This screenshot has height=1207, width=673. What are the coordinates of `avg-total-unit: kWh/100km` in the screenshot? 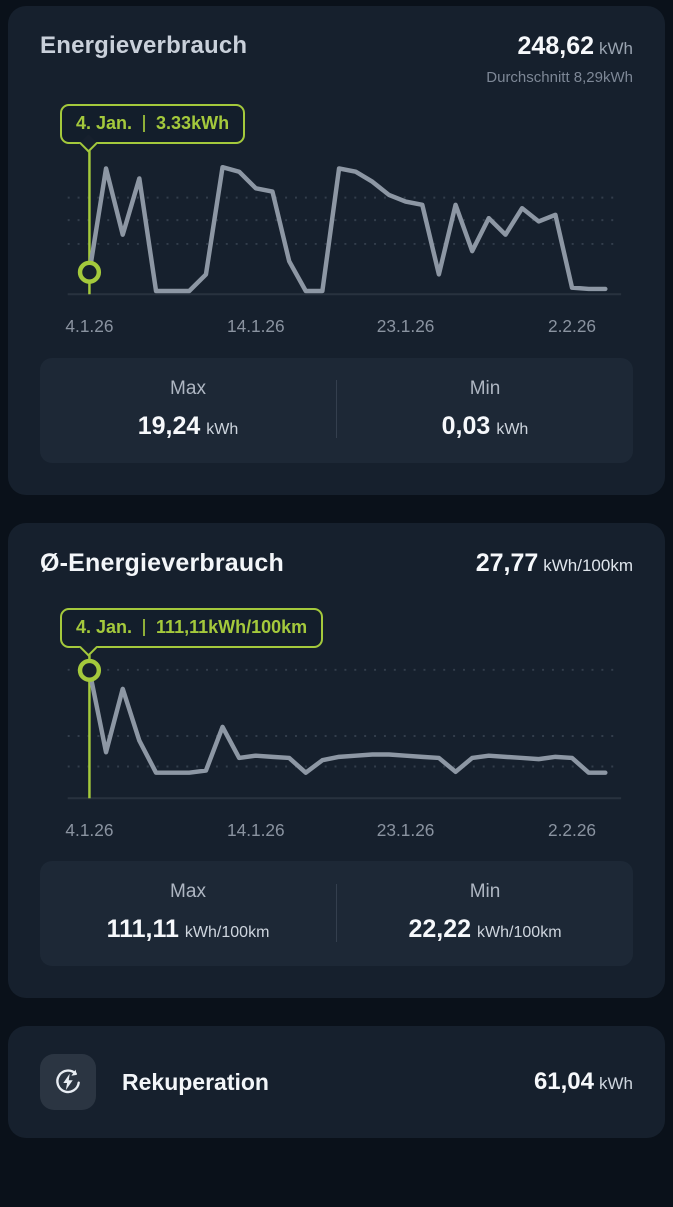 It's located at (588, 565).